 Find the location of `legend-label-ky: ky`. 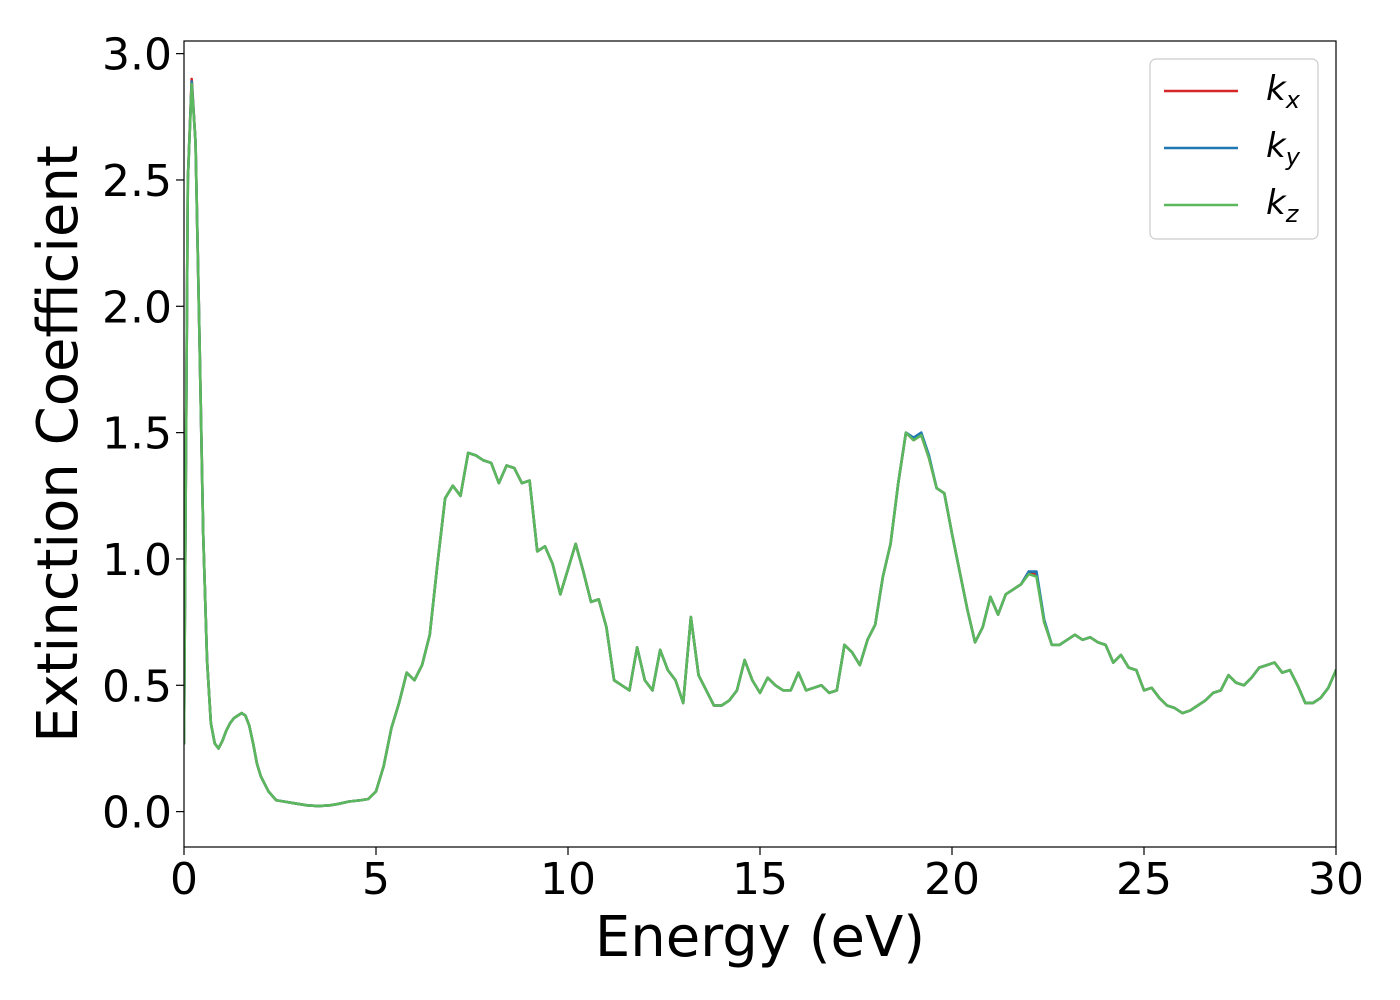

legend-label-ky: ky is located at coordinates (1283, 148).